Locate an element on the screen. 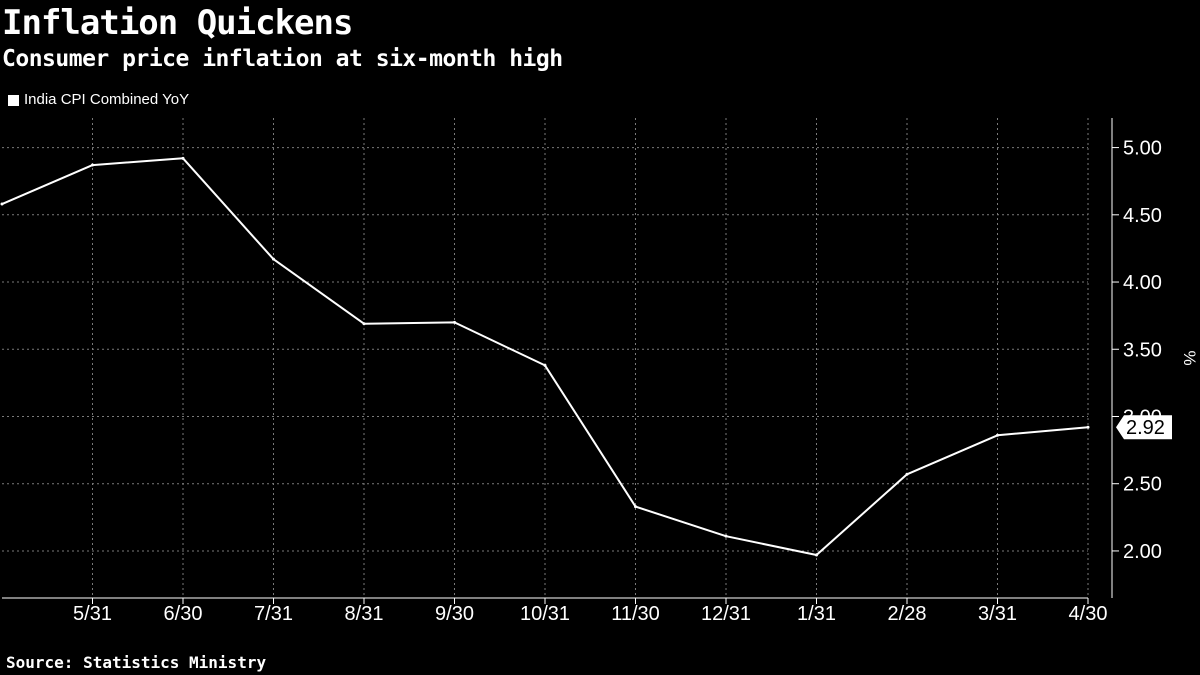 The image size is (1200, 675). y-tick-label: 4.50 is located at coordinates (1142, 216).